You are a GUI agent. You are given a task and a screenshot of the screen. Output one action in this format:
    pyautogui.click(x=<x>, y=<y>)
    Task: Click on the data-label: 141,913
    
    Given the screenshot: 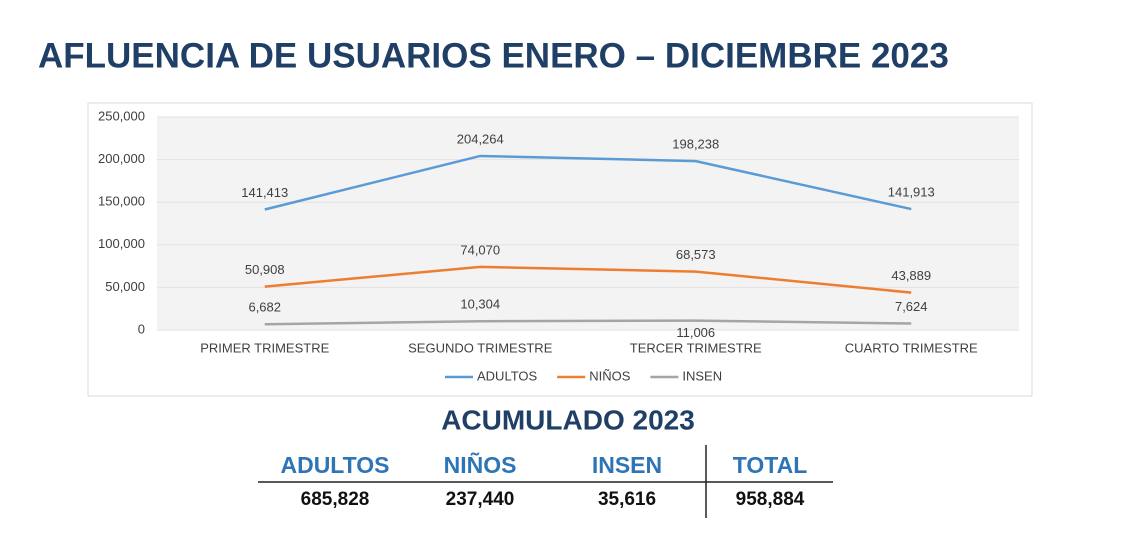 What is the action you would take?
    pyautogui.click(x=911, y=192)
    